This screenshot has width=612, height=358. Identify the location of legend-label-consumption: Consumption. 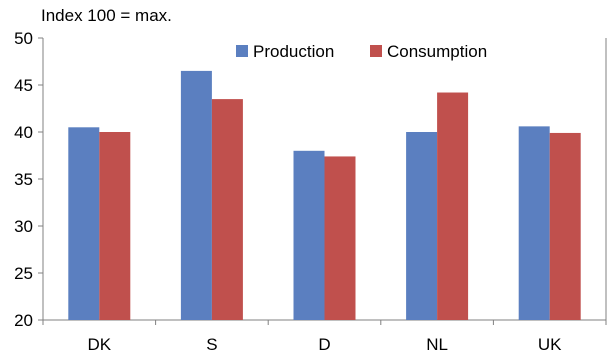
(437, 51).